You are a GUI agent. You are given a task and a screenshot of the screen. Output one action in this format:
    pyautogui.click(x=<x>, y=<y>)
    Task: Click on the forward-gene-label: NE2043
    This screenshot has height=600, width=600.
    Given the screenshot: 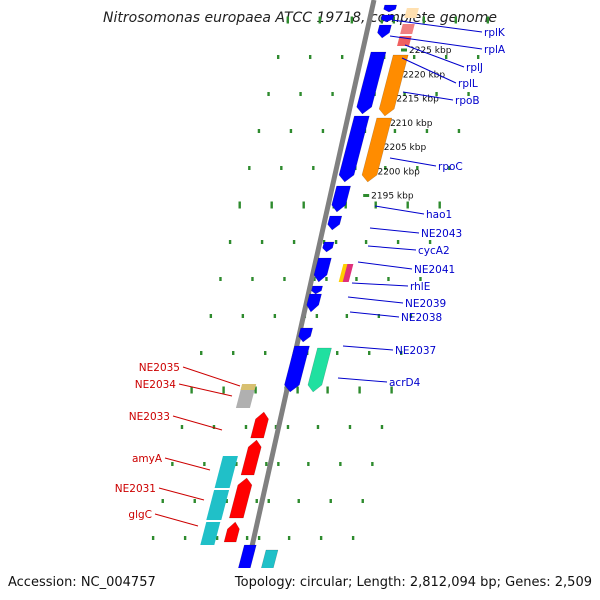 What is the action you would take?
    pyautogui.click(x=441, y=234)
    